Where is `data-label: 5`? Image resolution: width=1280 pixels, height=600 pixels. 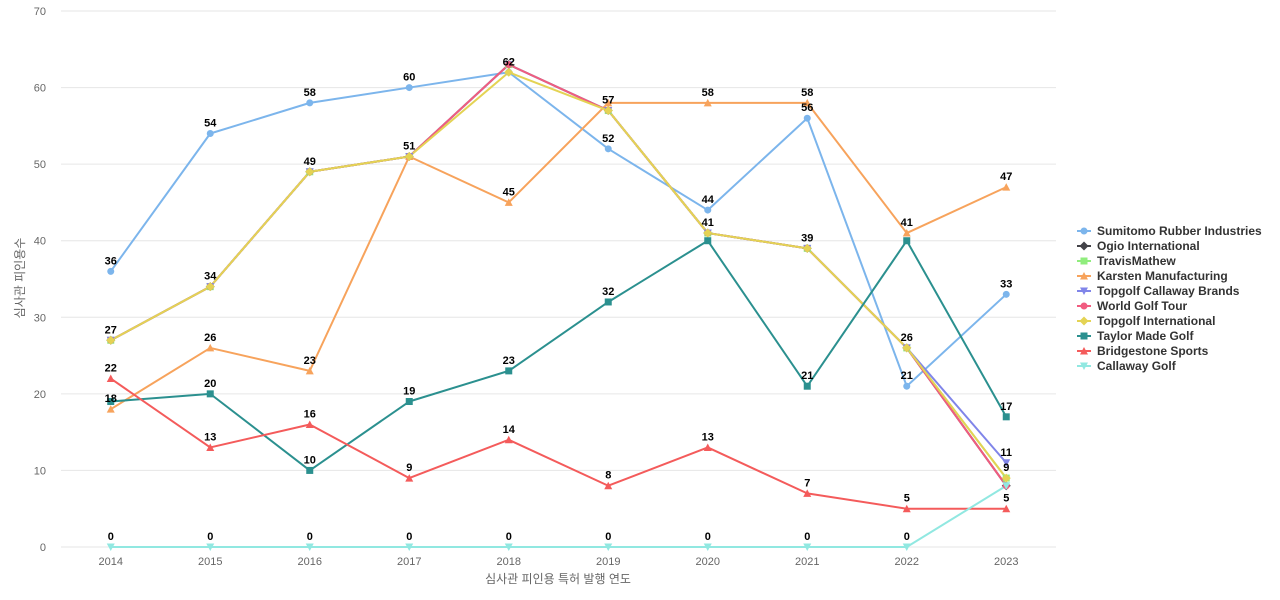
data-label: 5 is located at coordinates (1006, 499).